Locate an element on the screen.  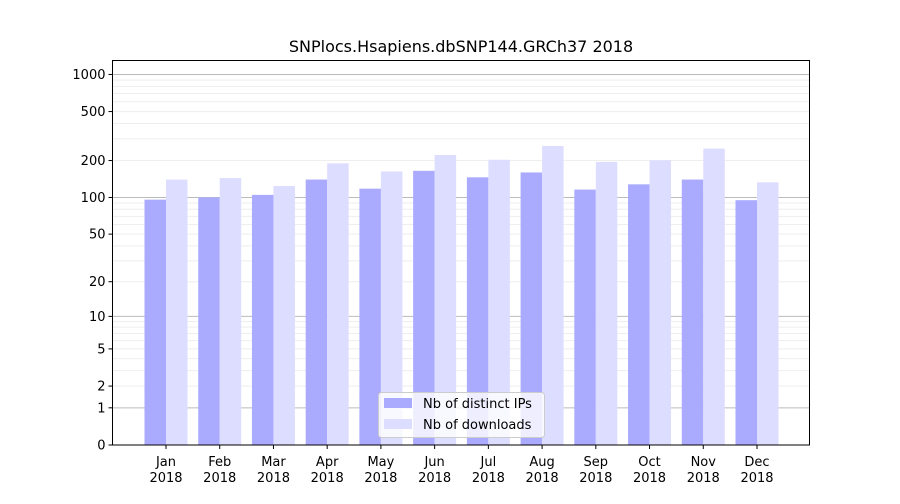
y-tick-label: 10 is located at coordinates (97, 317).